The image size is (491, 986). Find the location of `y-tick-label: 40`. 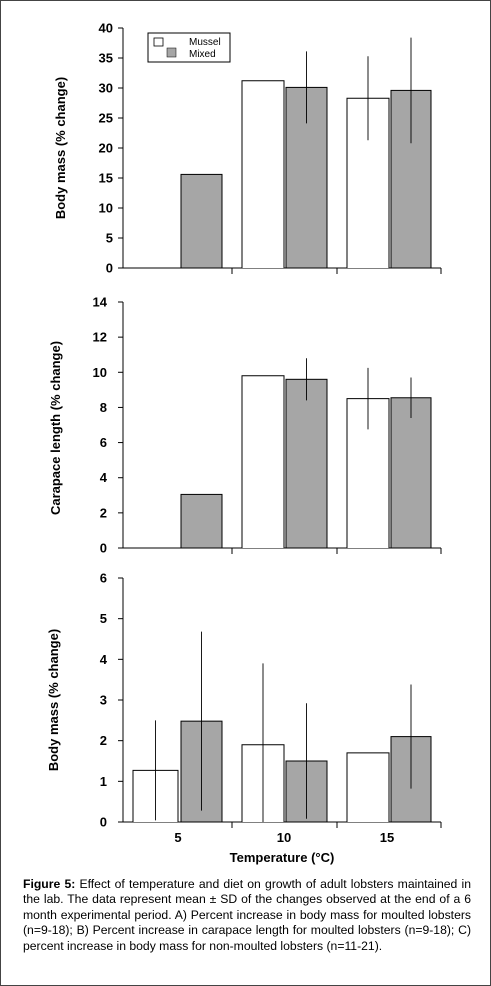

y-tick-label: 40 is located at coordinates (106, 28).